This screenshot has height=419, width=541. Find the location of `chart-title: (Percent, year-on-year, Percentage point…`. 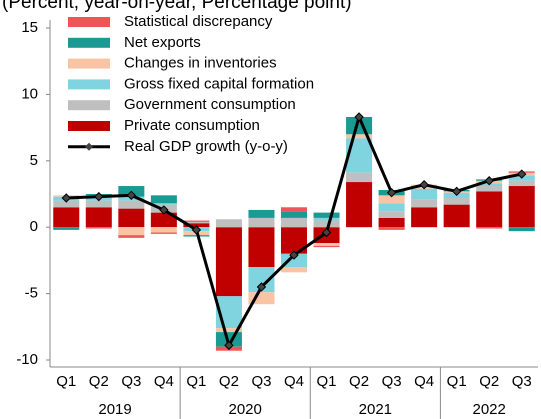

chart-title: (Percent, year-on-year, Percentage point… is located at coordinates (177, 6).